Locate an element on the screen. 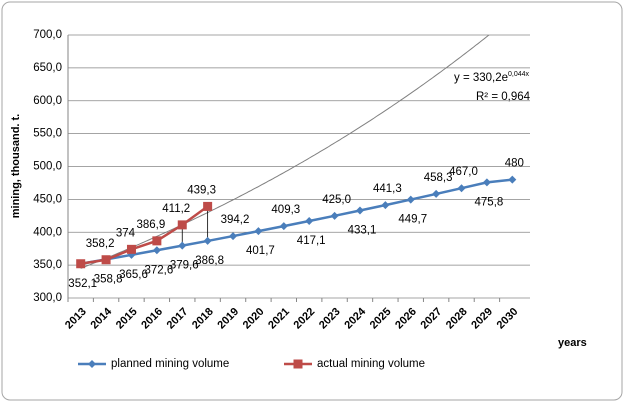  data-label: 449,7 is located at coordinates (412, 220).